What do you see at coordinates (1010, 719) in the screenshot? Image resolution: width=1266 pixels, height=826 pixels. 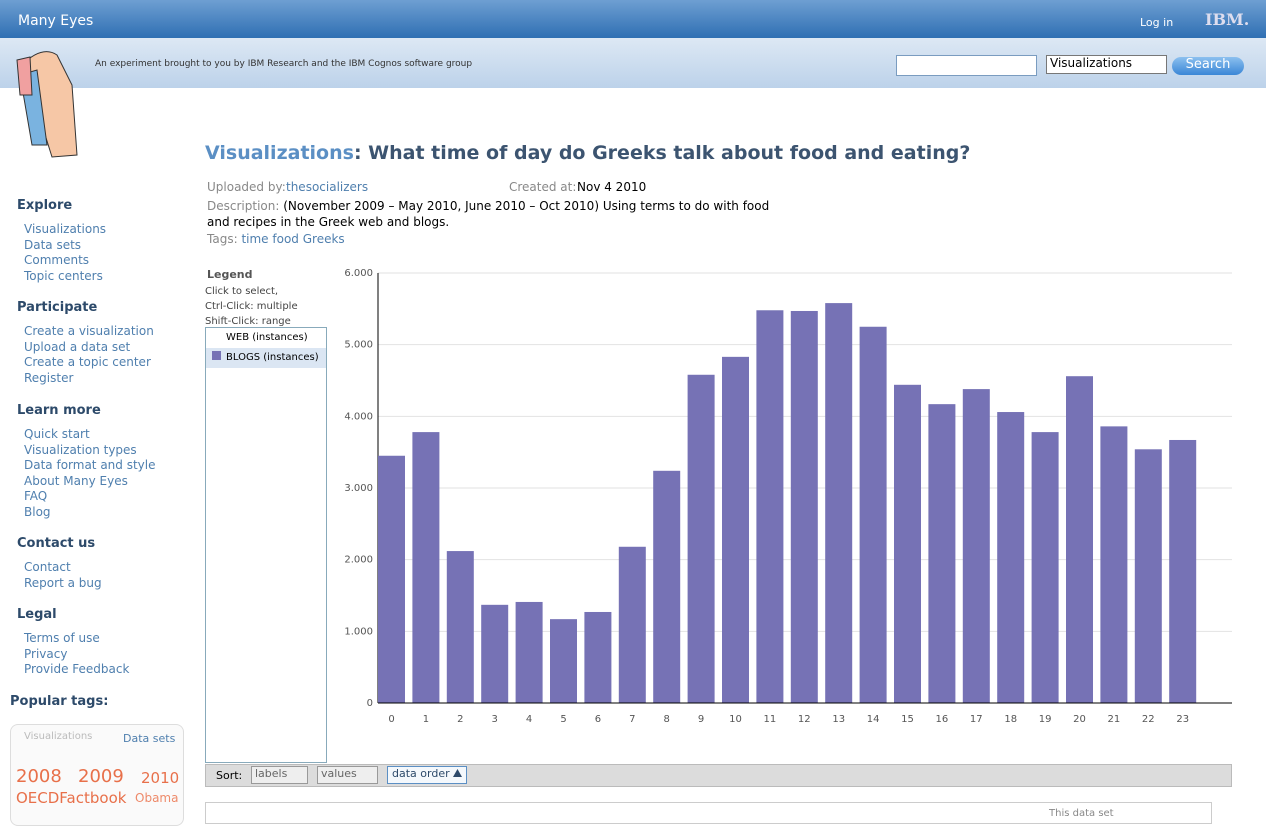 I see `x-tick-label: 18` at bounding box center [1010, 719].